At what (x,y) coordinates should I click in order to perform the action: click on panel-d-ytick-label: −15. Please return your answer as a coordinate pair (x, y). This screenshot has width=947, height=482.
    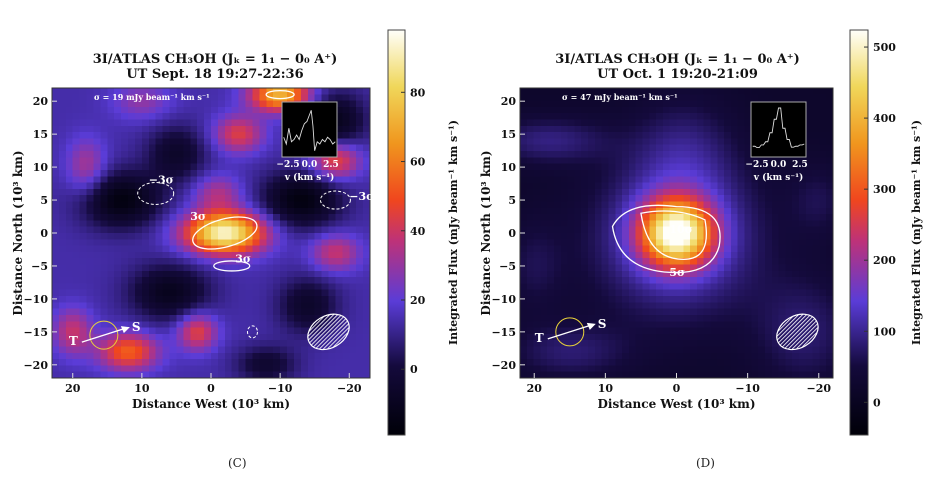
    Looking at the image, I should click on (503, 332).